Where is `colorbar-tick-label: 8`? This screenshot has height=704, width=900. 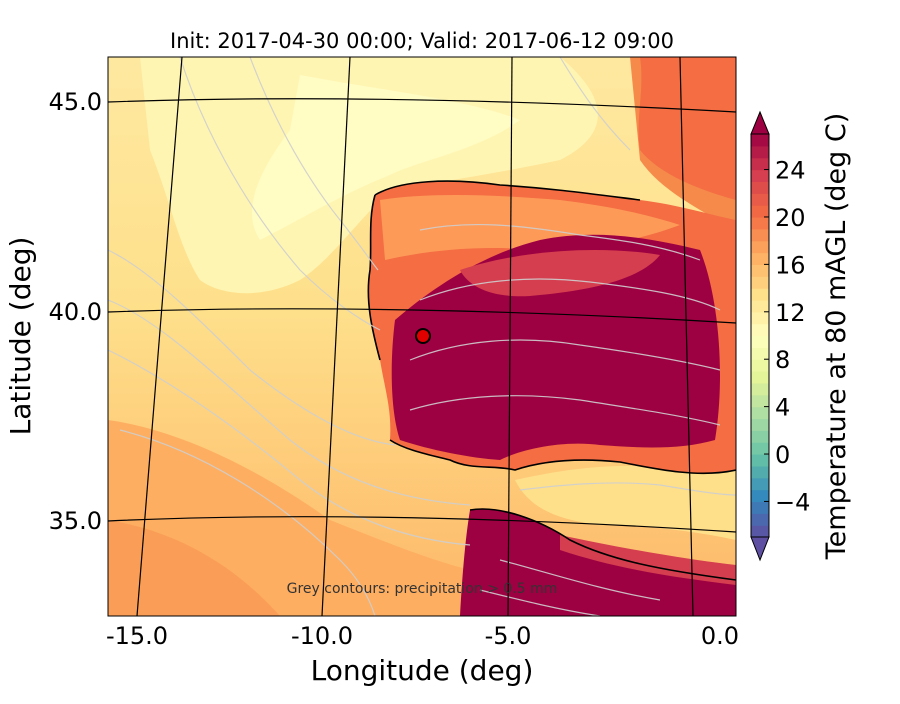
colorbar-tick-label: 8 is located at coordinates (782, 360).